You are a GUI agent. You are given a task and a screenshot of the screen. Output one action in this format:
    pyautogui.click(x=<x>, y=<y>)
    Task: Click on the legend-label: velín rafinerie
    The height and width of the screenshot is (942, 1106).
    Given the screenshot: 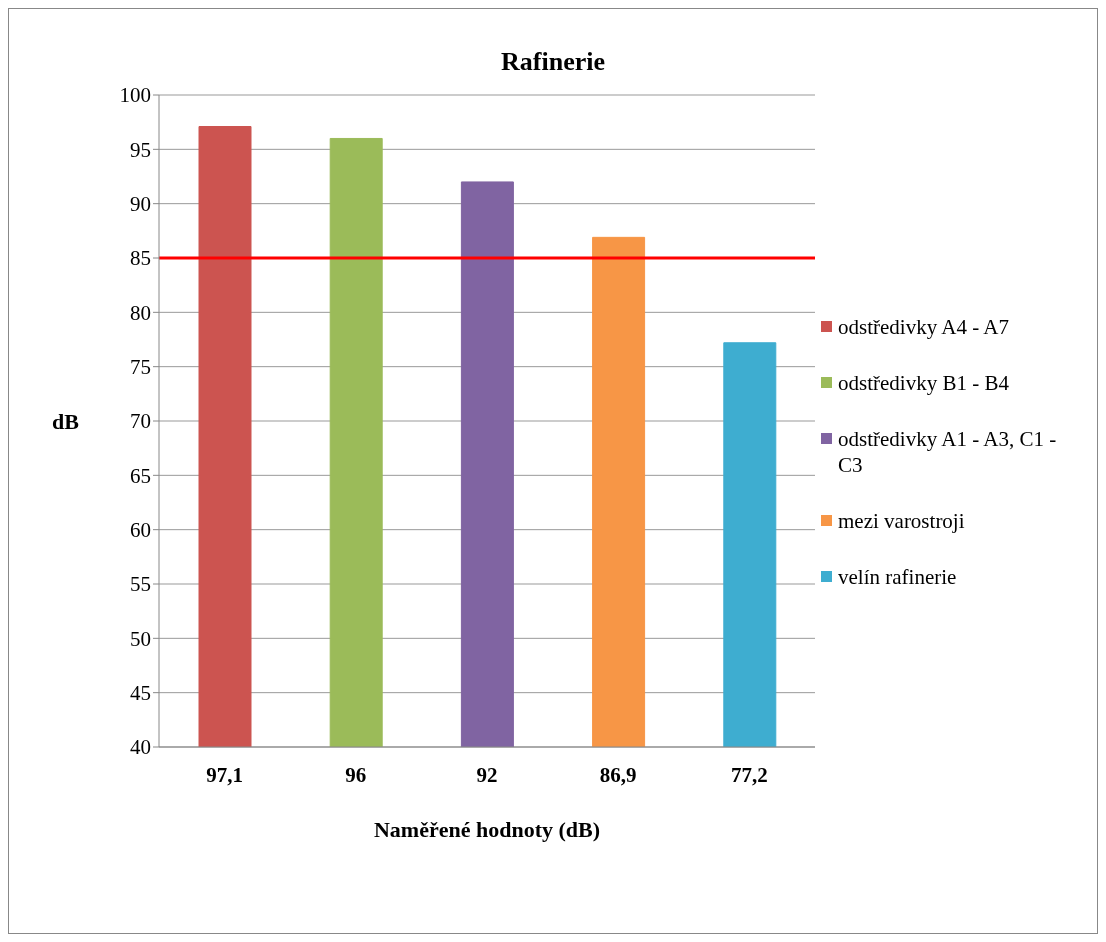 What is the action you would take?
    pyautogui.click(x=898, y=577)
    